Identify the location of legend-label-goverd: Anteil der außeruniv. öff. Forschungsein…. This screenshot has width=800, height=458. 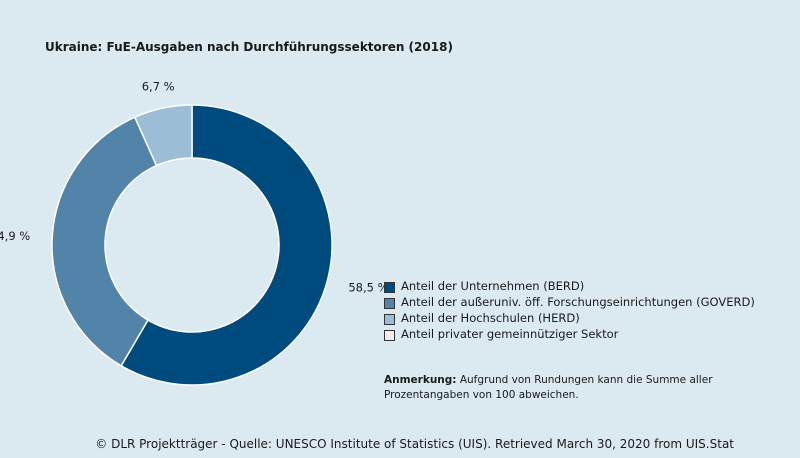
(578, 302).